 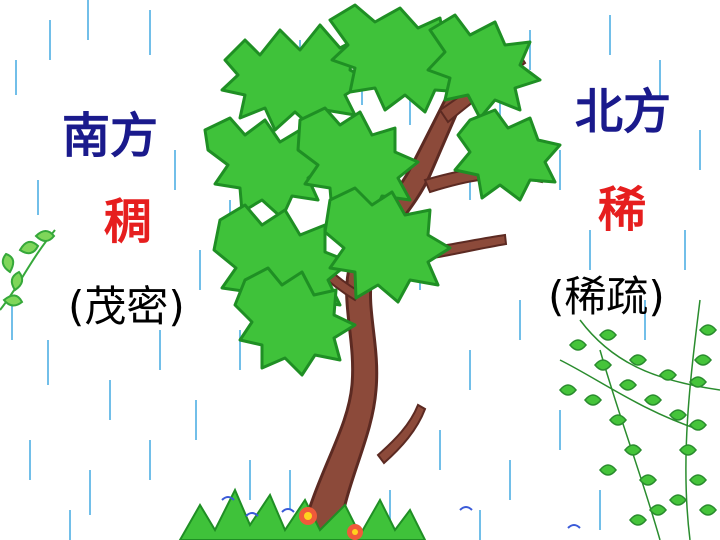 I want to click on flower-icon, so click(x=331, y=523).